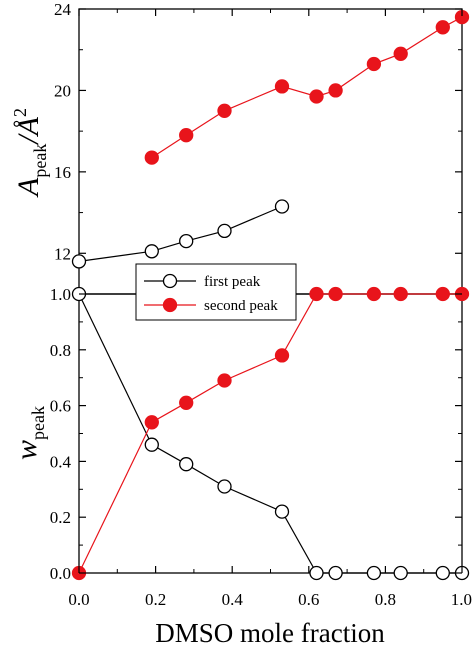 The width and height of the screenshot is (474, 647). I want to click on legend-label: first peak, so click(232, 282).